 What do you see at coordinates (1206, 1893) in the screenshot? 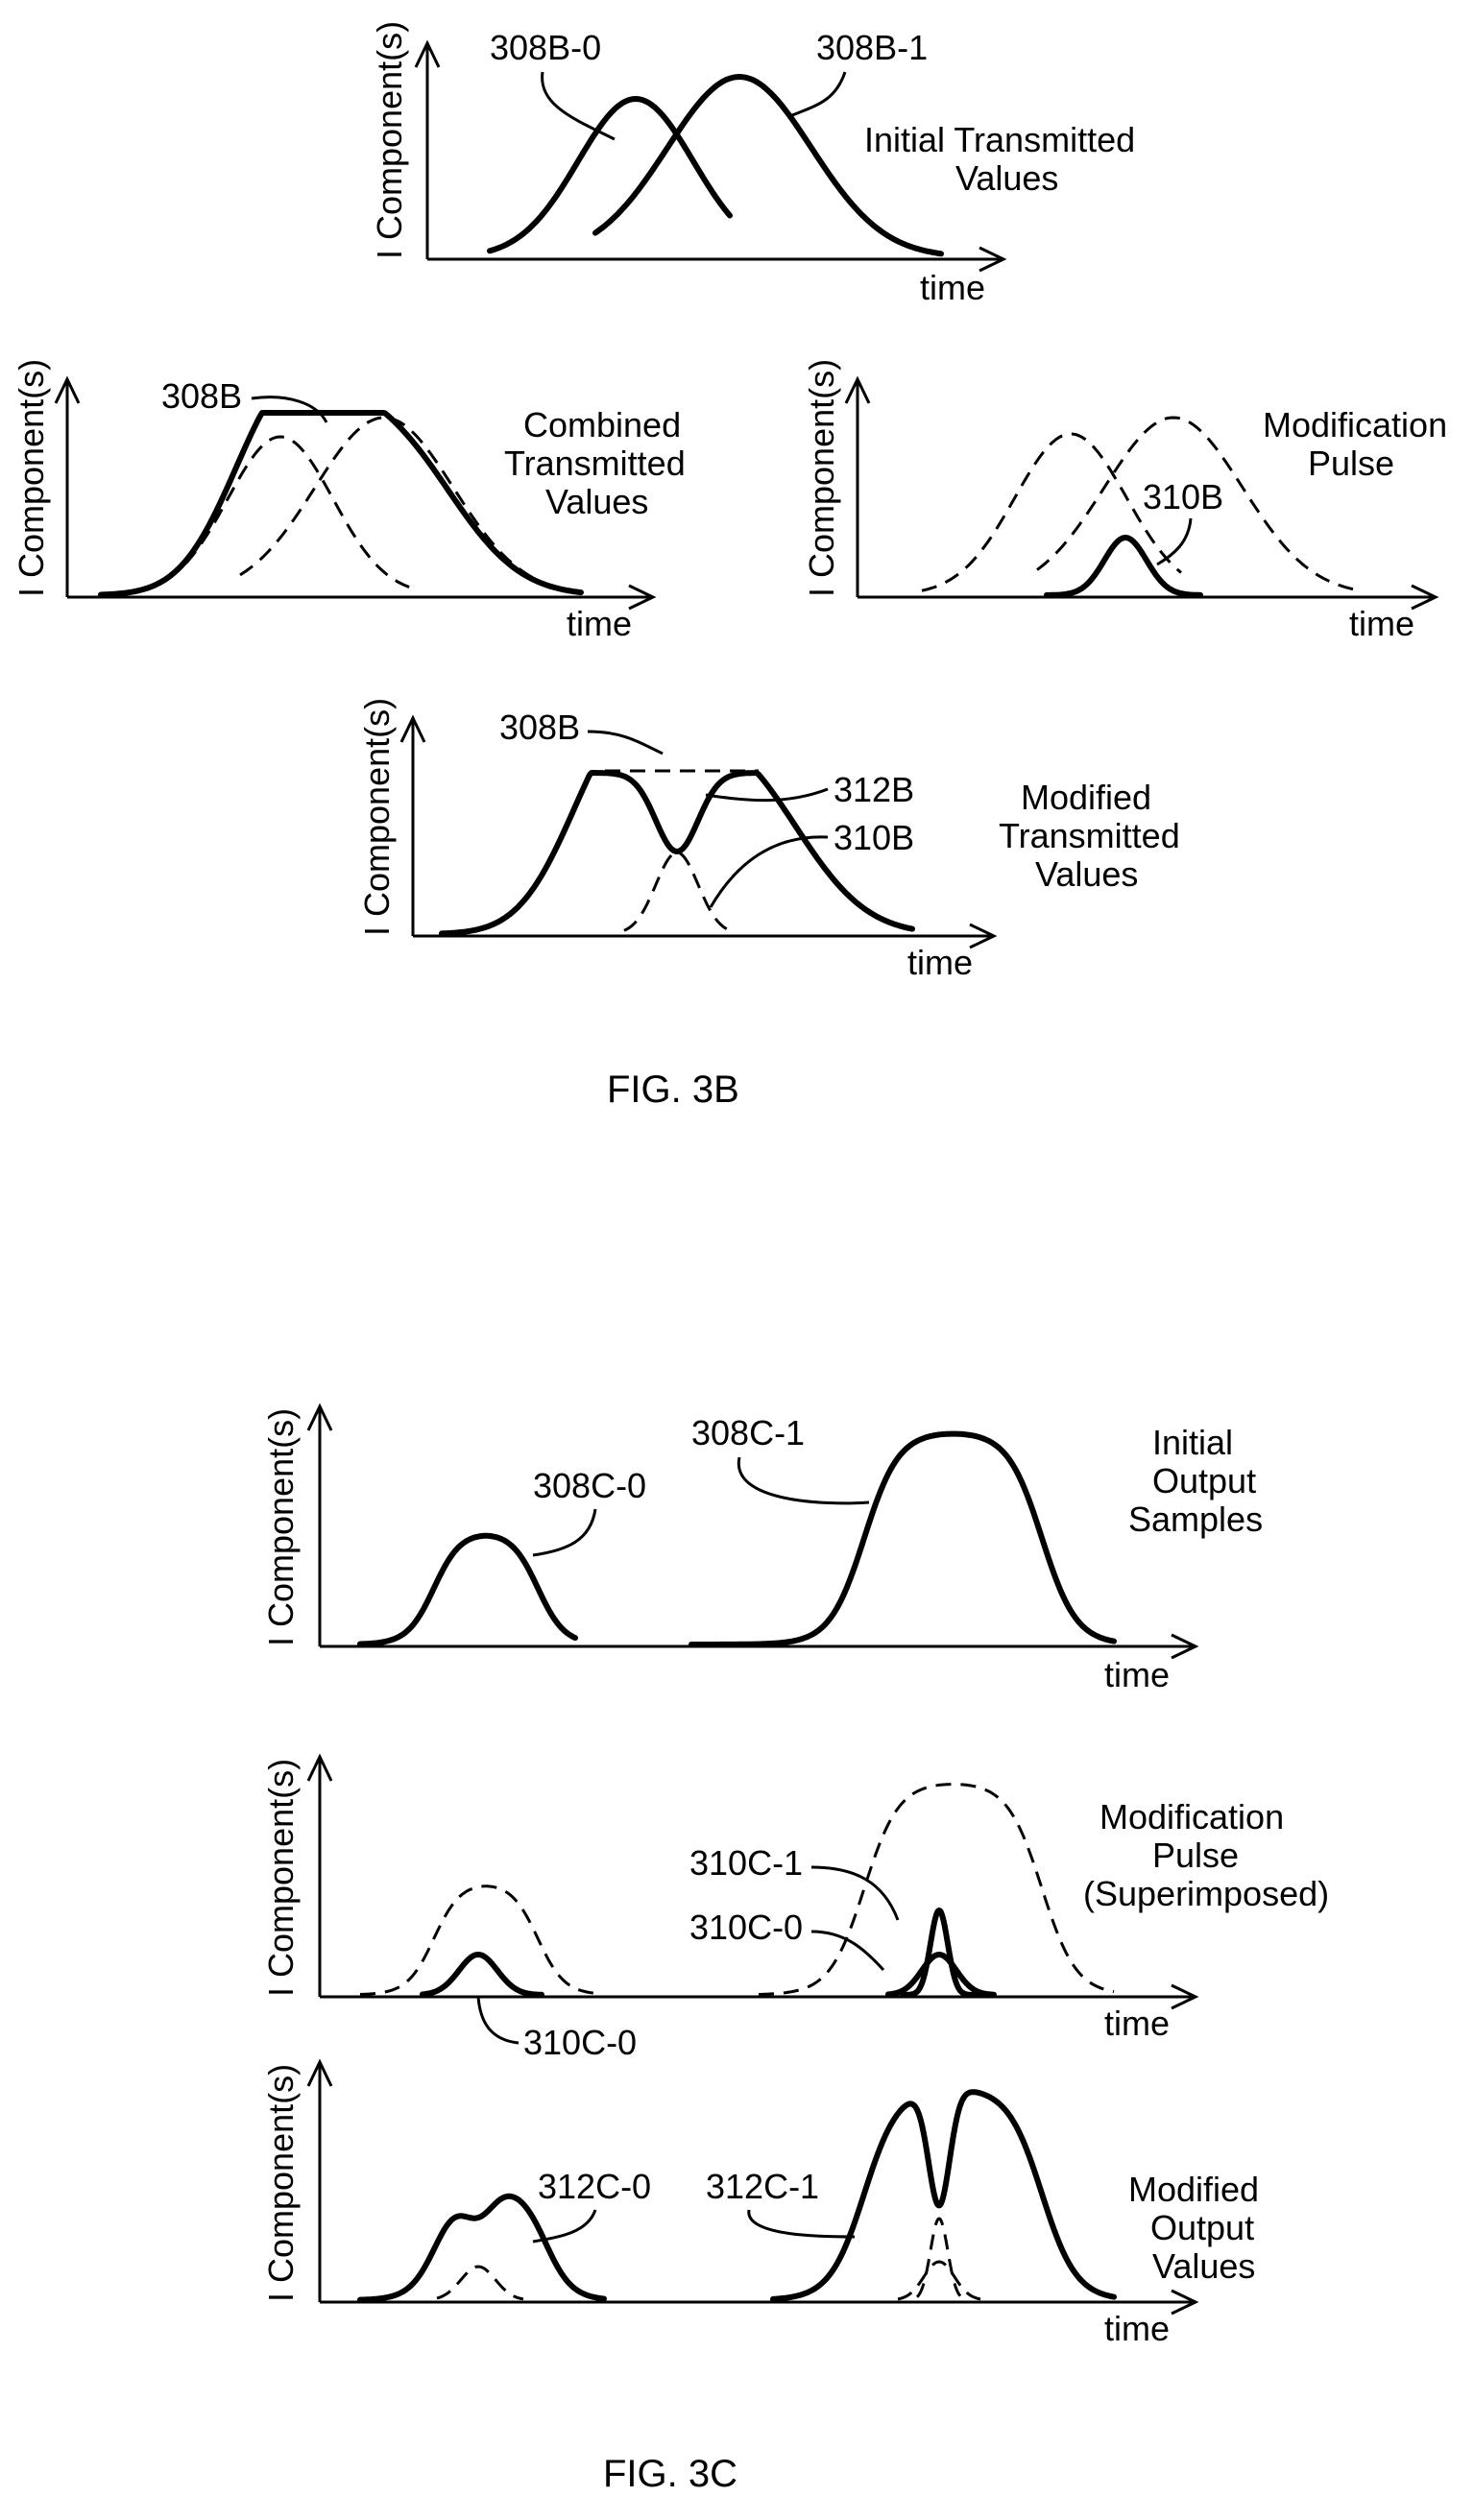
I see `title-line-3: (Superimposed)` at bounding box center [1206, 1893].